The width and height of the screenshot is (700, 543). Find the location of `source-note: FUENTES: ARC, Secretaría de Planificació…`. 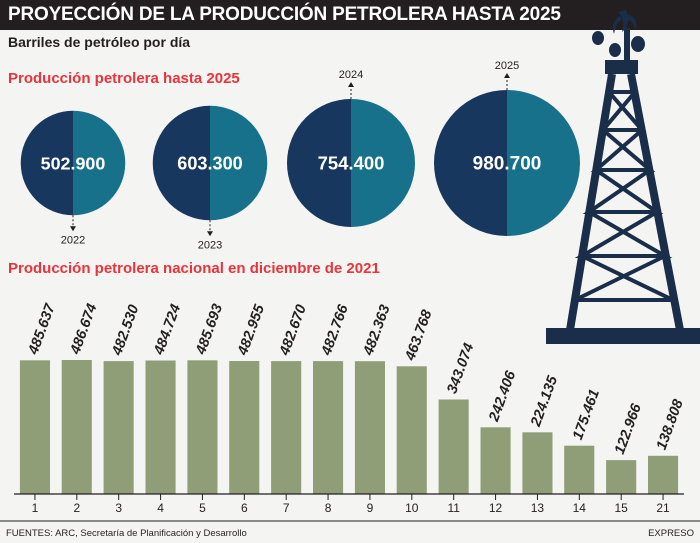

source-note: FUENTES: ARC, Secretaría de Planificació… is located at coordinates (126, 533).